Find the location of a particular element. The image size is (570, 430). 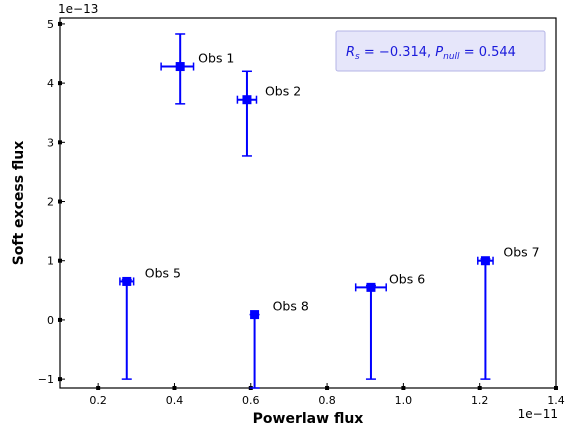

y-axis-label: Soft excess flux is located at coordinates (19, 203).